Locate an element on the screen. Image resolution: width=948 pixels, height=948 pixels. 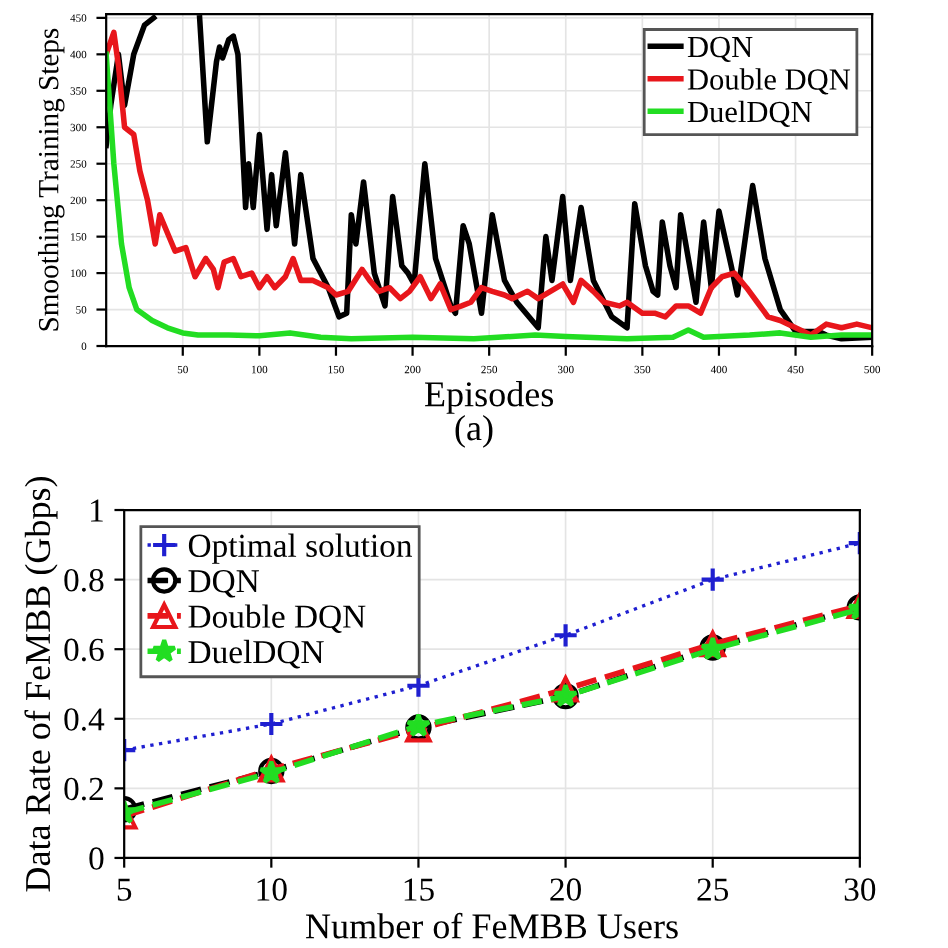
y-tick-label: 0.4 is located at coordinates (84, 719).